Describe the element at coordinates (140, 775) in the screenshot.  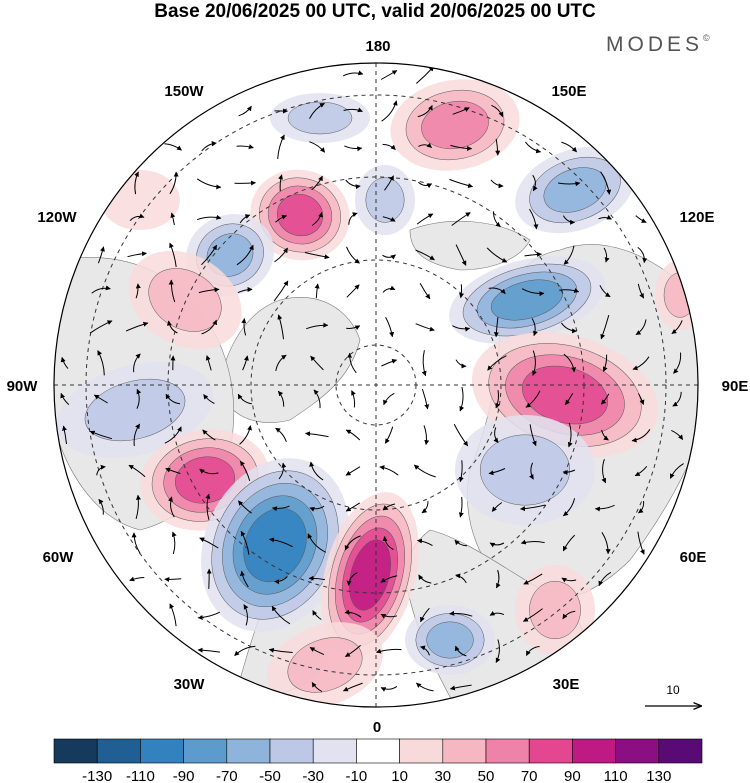
I see `colorbar-label: -110` at that location.